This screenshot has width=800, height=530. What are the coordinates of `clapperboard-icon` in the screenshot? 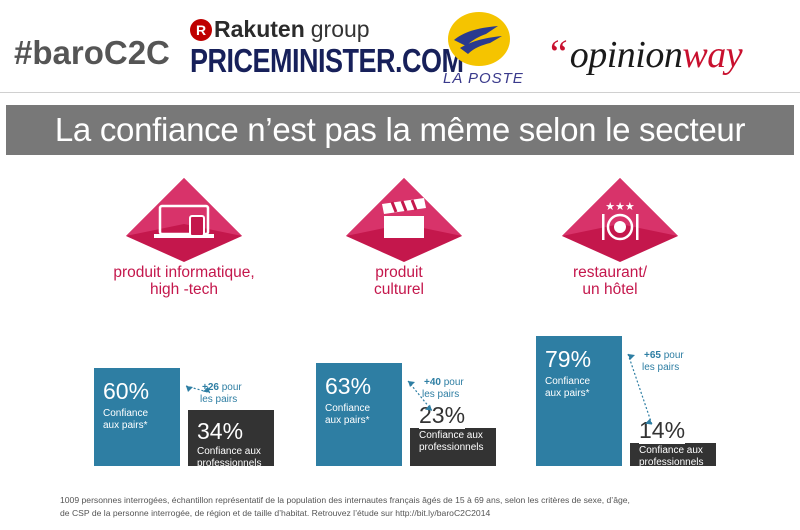 It's located at (404, 220).